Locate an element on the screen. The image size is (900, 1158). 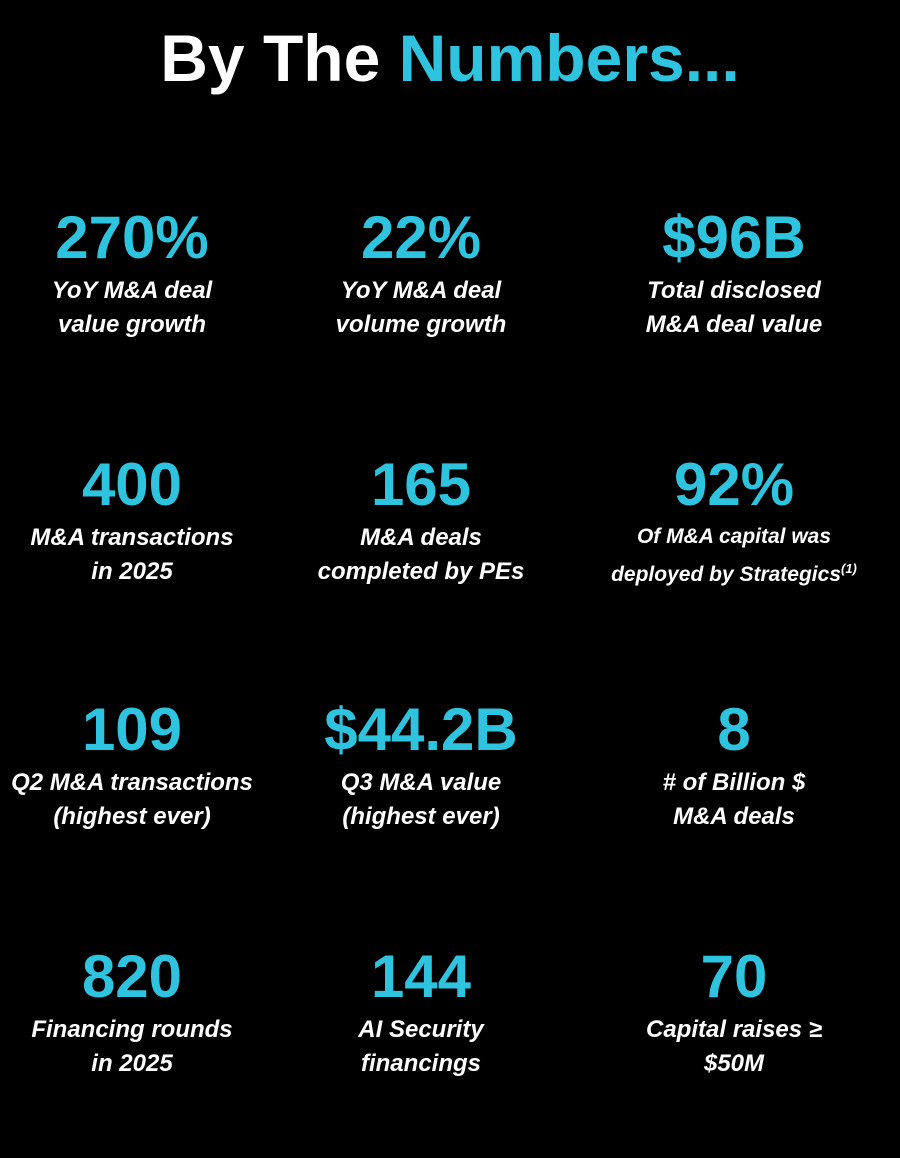
stat-label-line: Financing rounds is located at coordinates (141, 1030).